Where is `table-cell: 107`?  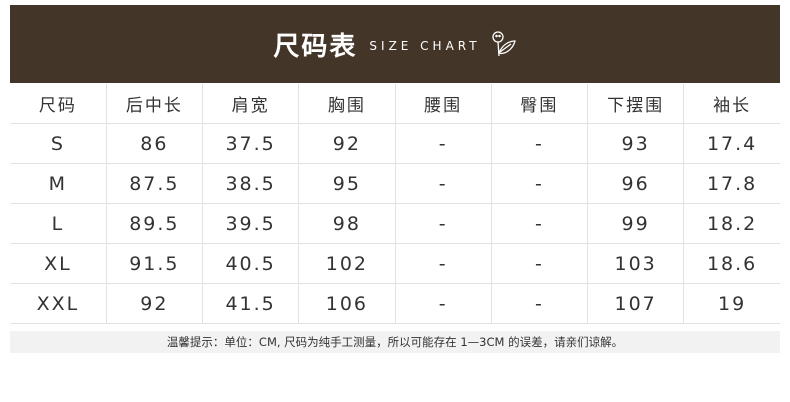 table-cell: 107 is located at coordinates (635, 303).